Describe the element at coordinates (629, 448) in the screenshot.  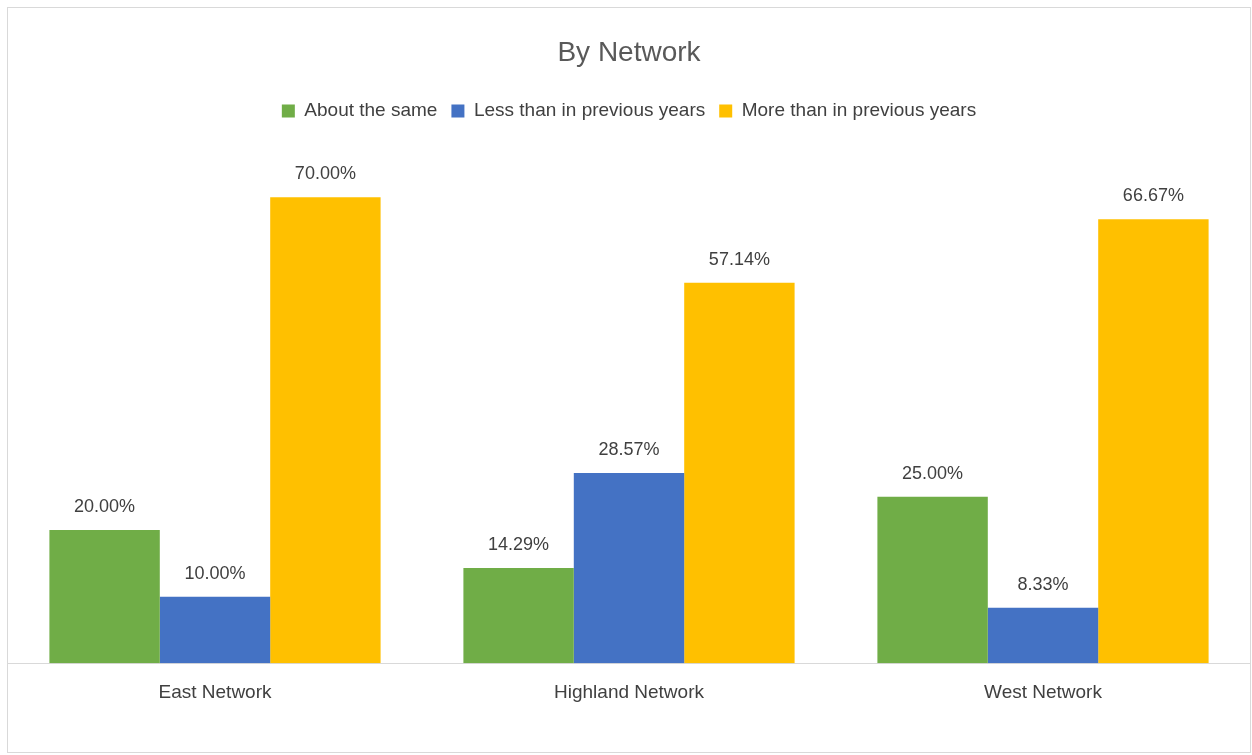
I see `data-label: 28.57%` at that location.